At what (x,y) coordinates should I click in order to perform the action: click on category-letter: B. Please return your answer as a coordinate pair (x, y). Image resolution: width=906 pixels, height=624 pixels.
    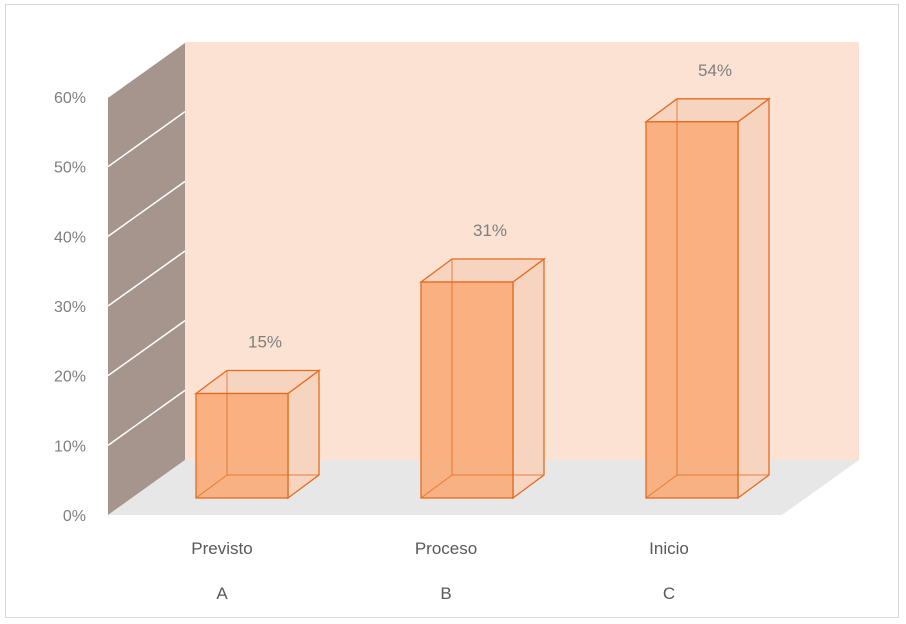
    Looking at the image, I should click on (445, 593).